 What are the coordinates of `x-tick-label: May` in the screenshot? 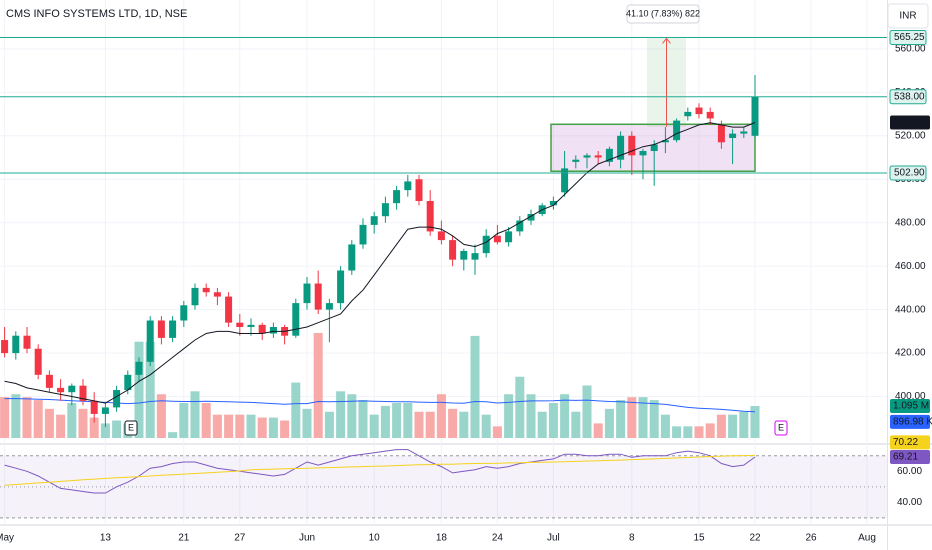 It's located at (7, 538).